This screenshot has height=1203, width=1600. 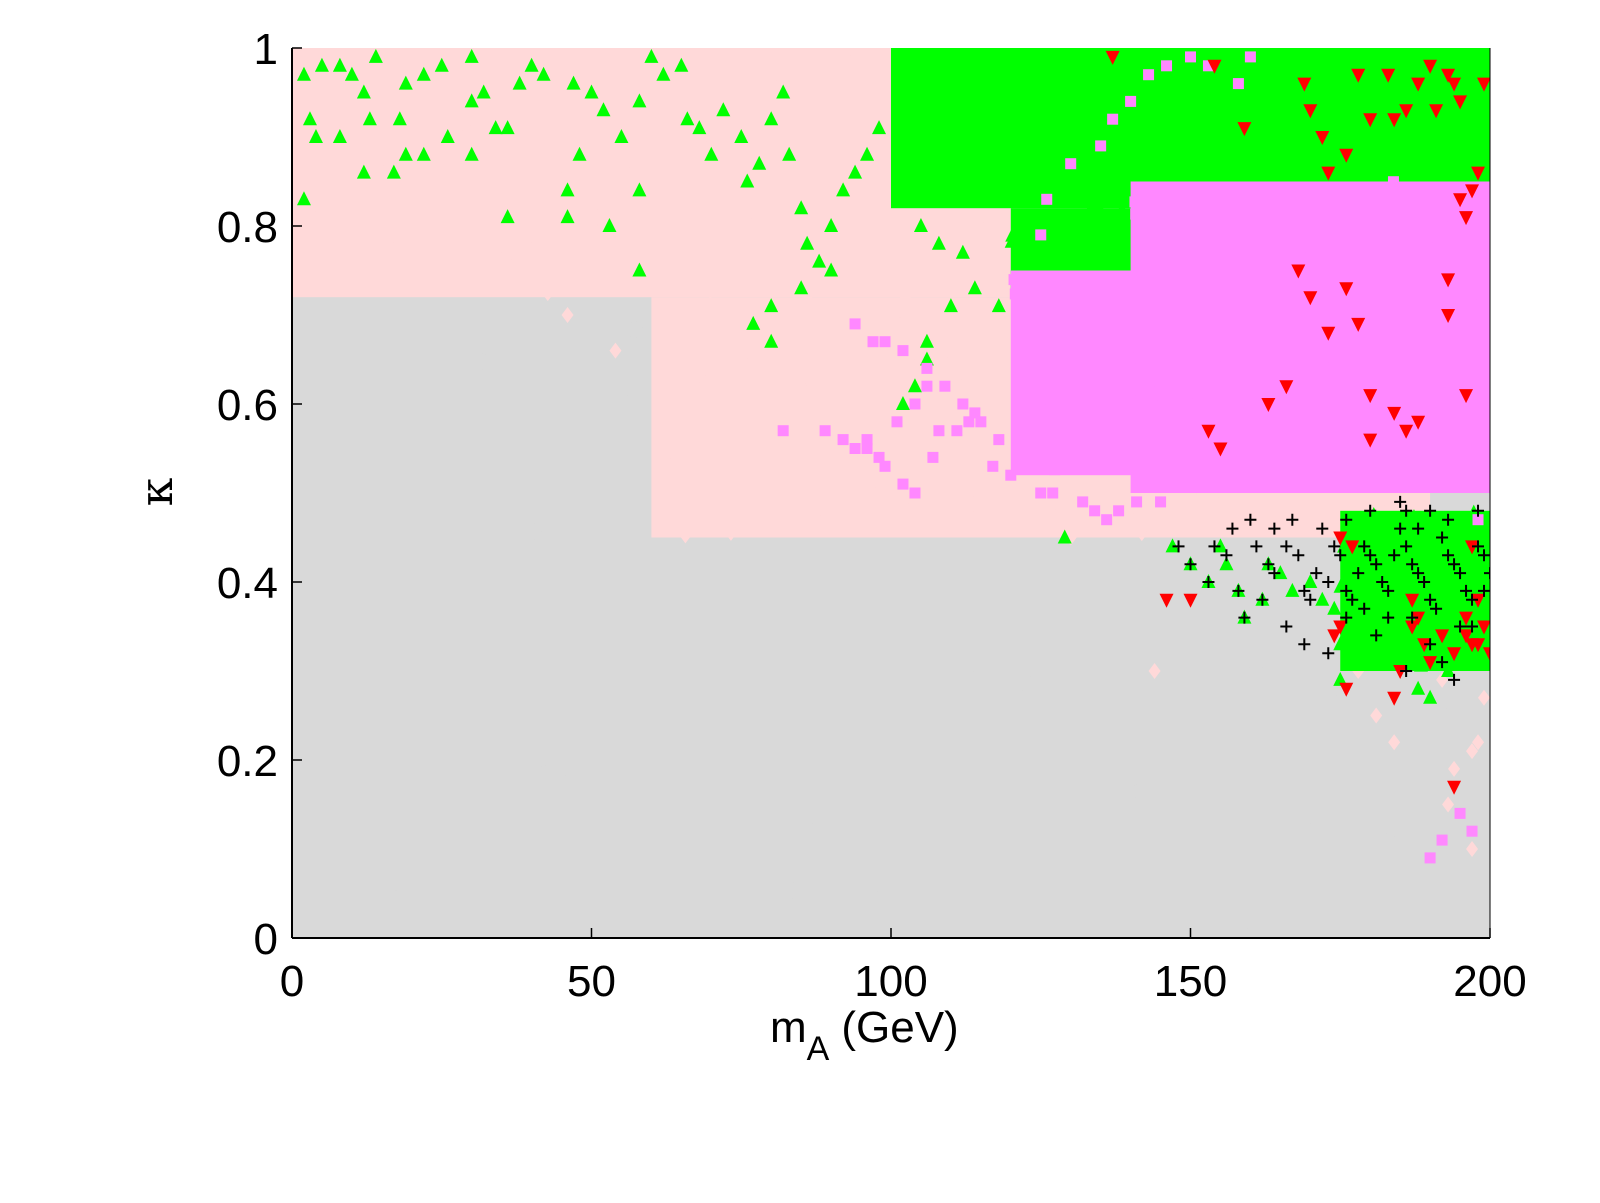 I want to click on y-tick-label: 0.2, so click(x=247, y=761).